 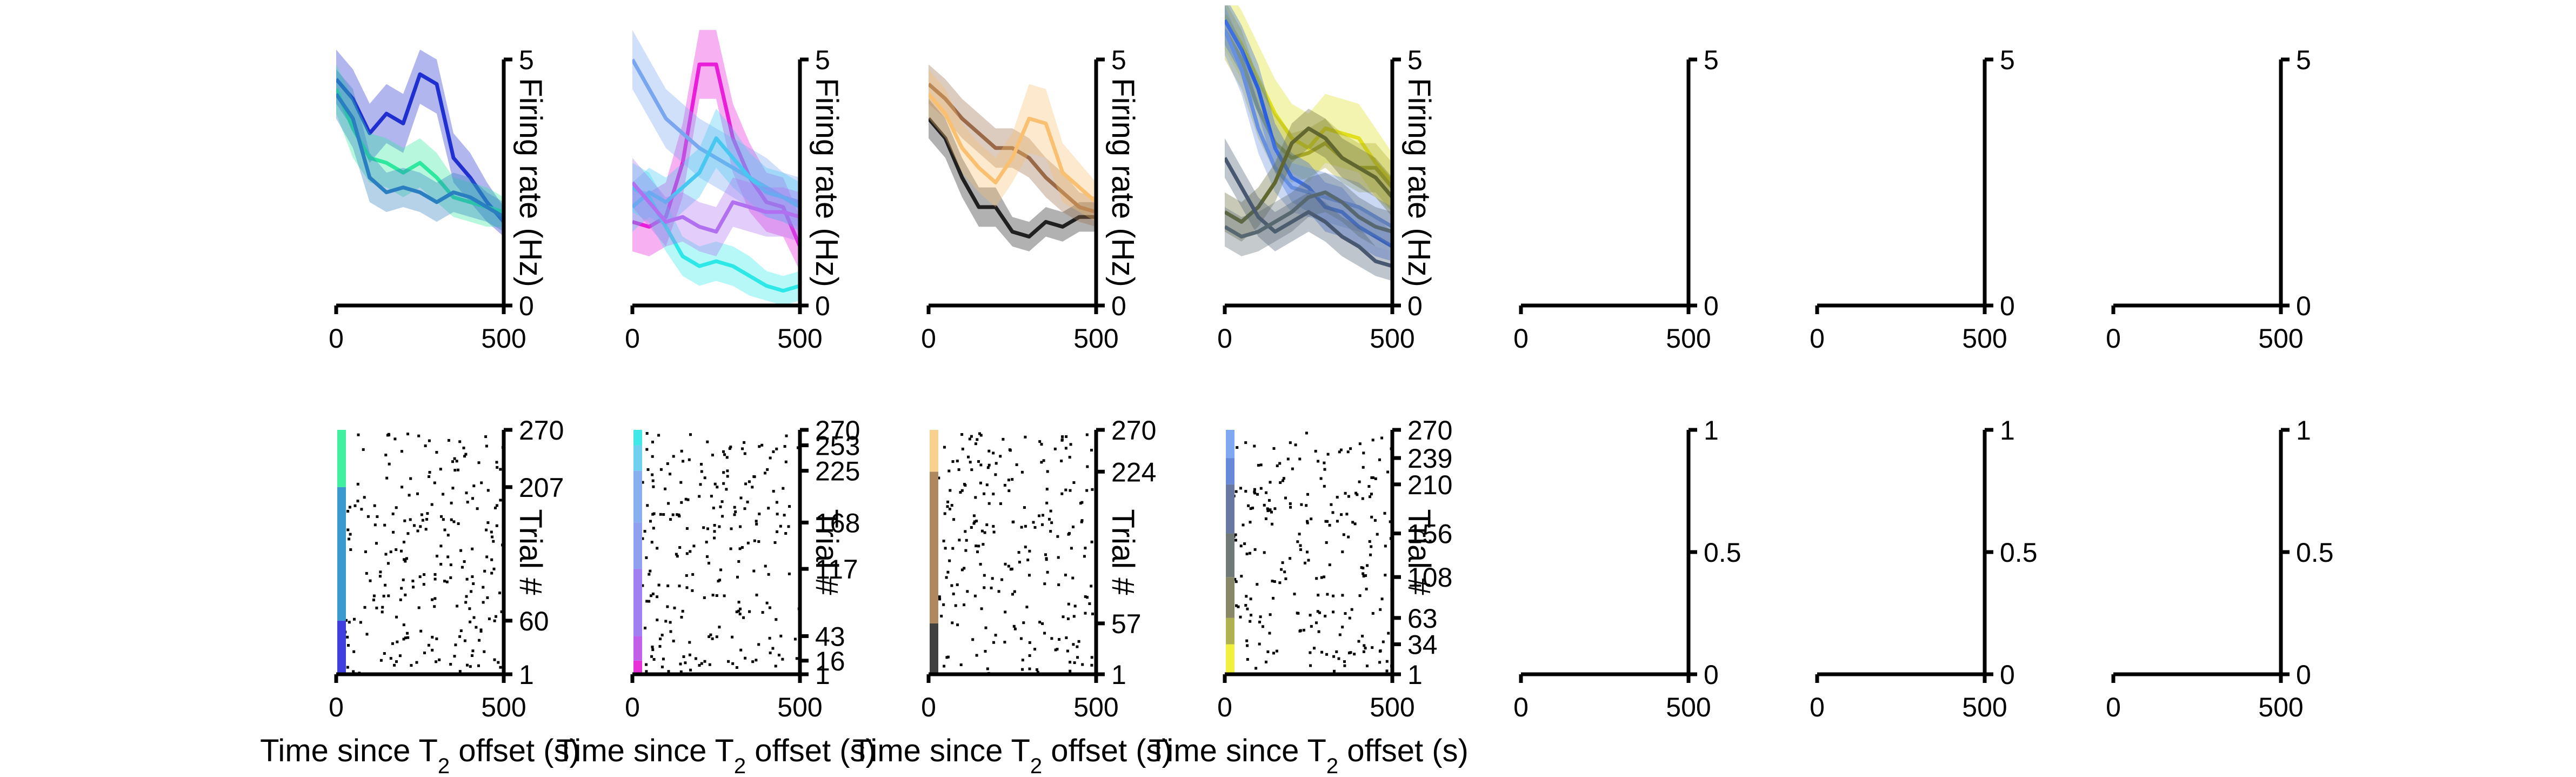 I want to click on y-tick-label: 5, so click(x=526, y=60).